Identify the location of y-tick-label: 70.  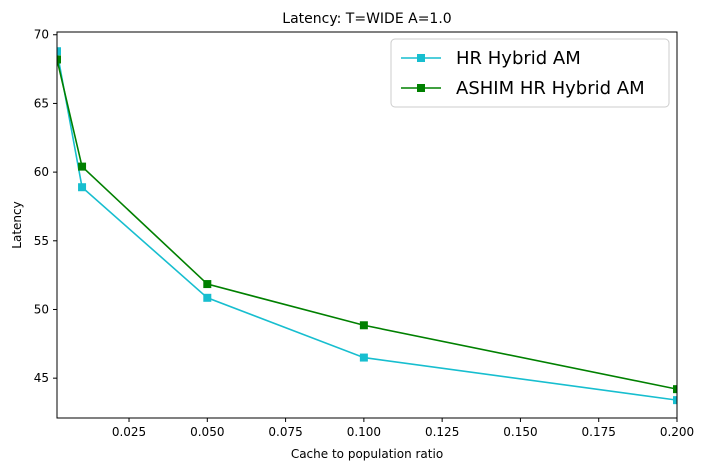
(41, 35).